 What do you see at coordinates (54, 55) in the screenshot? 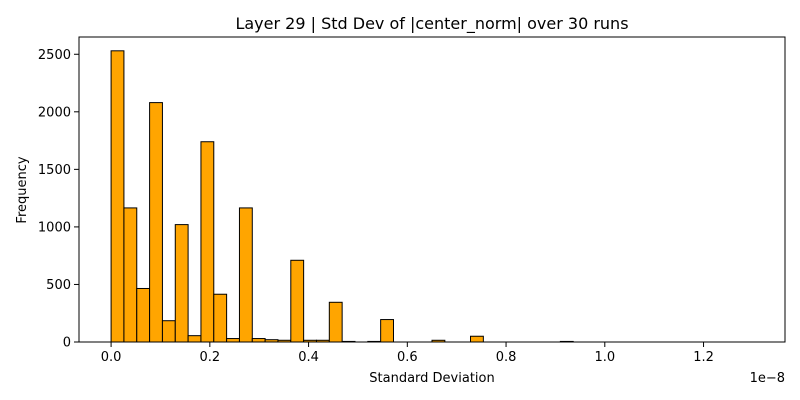
I see `y-tick-label: 2500` at bounding box center [54, 55].